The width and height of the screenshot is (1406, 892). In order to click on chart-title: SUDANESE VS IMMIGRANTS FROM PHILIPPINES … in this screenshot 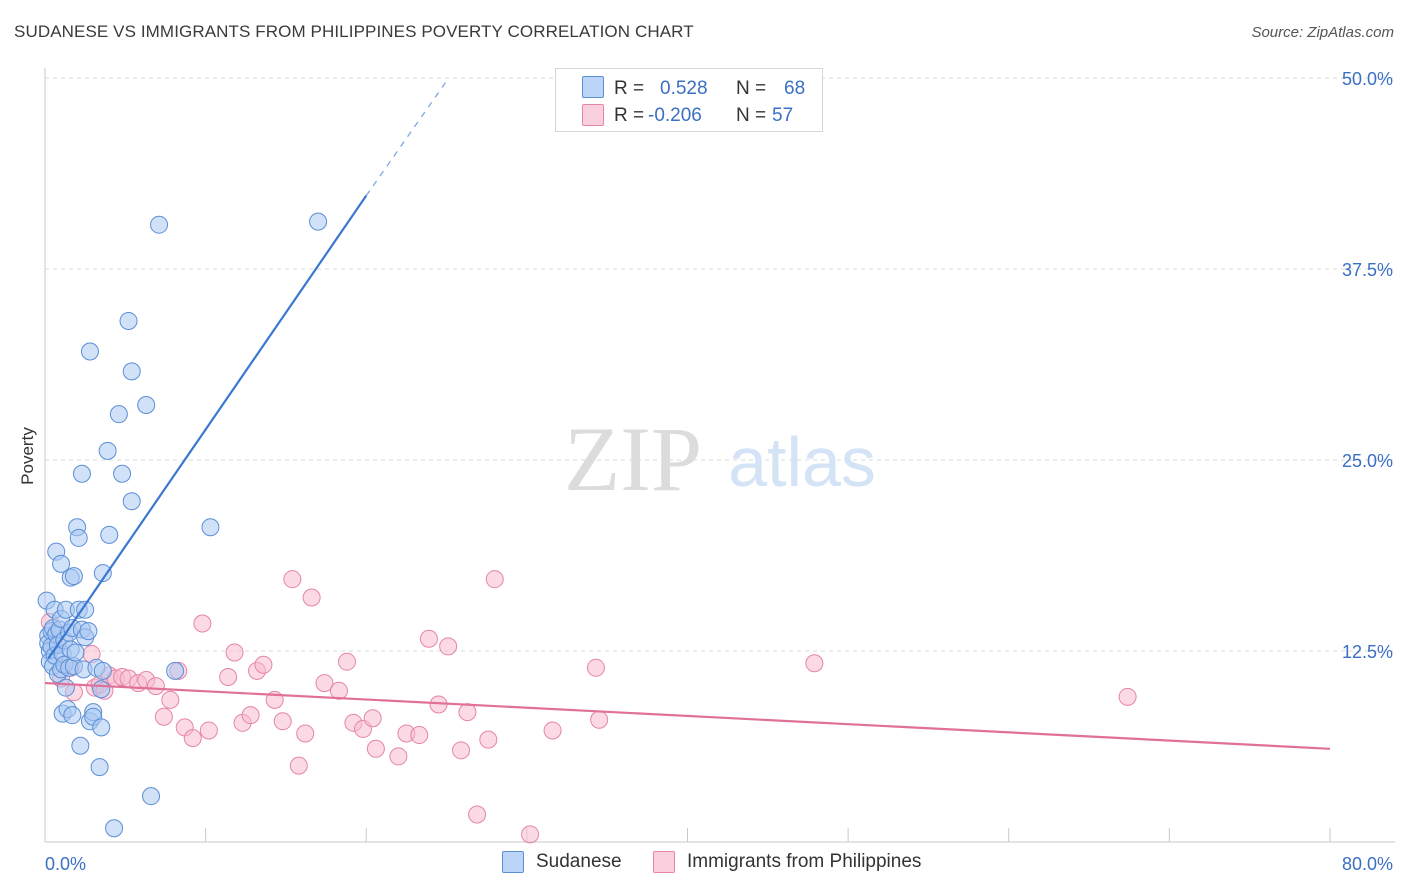, I will do `click(354, 31)`.